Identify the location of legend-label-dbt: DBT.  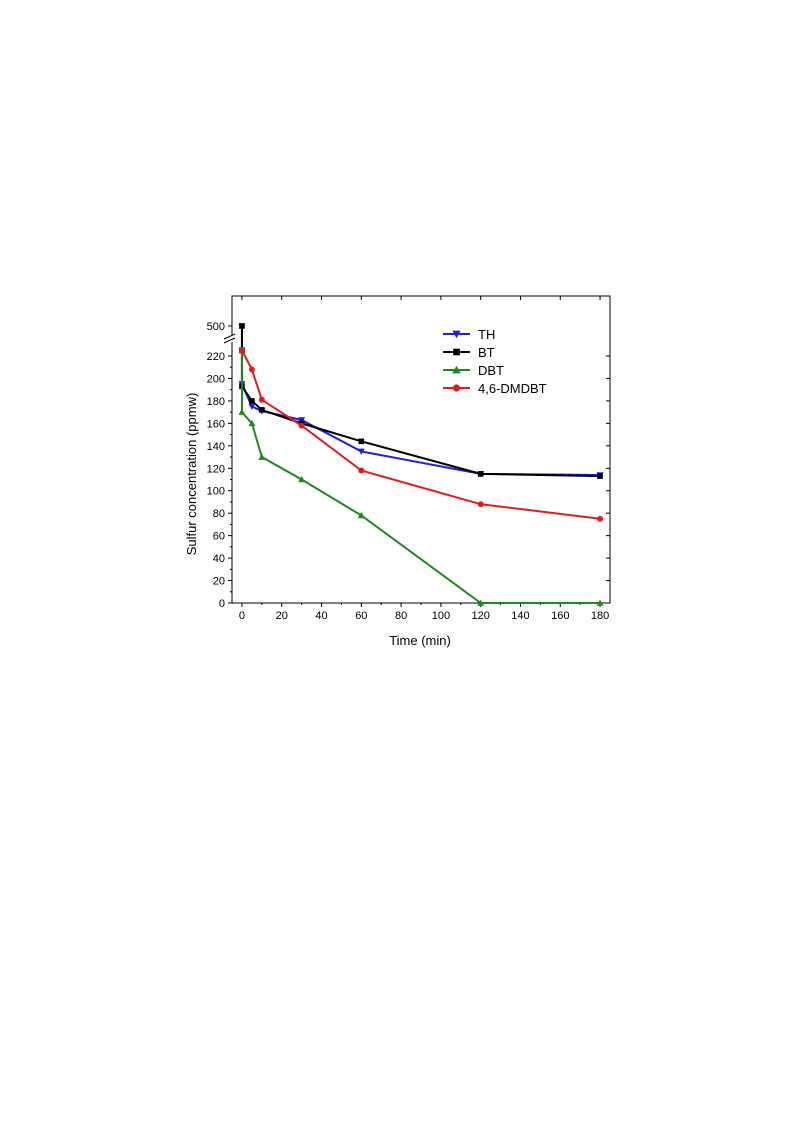
(491, 370).